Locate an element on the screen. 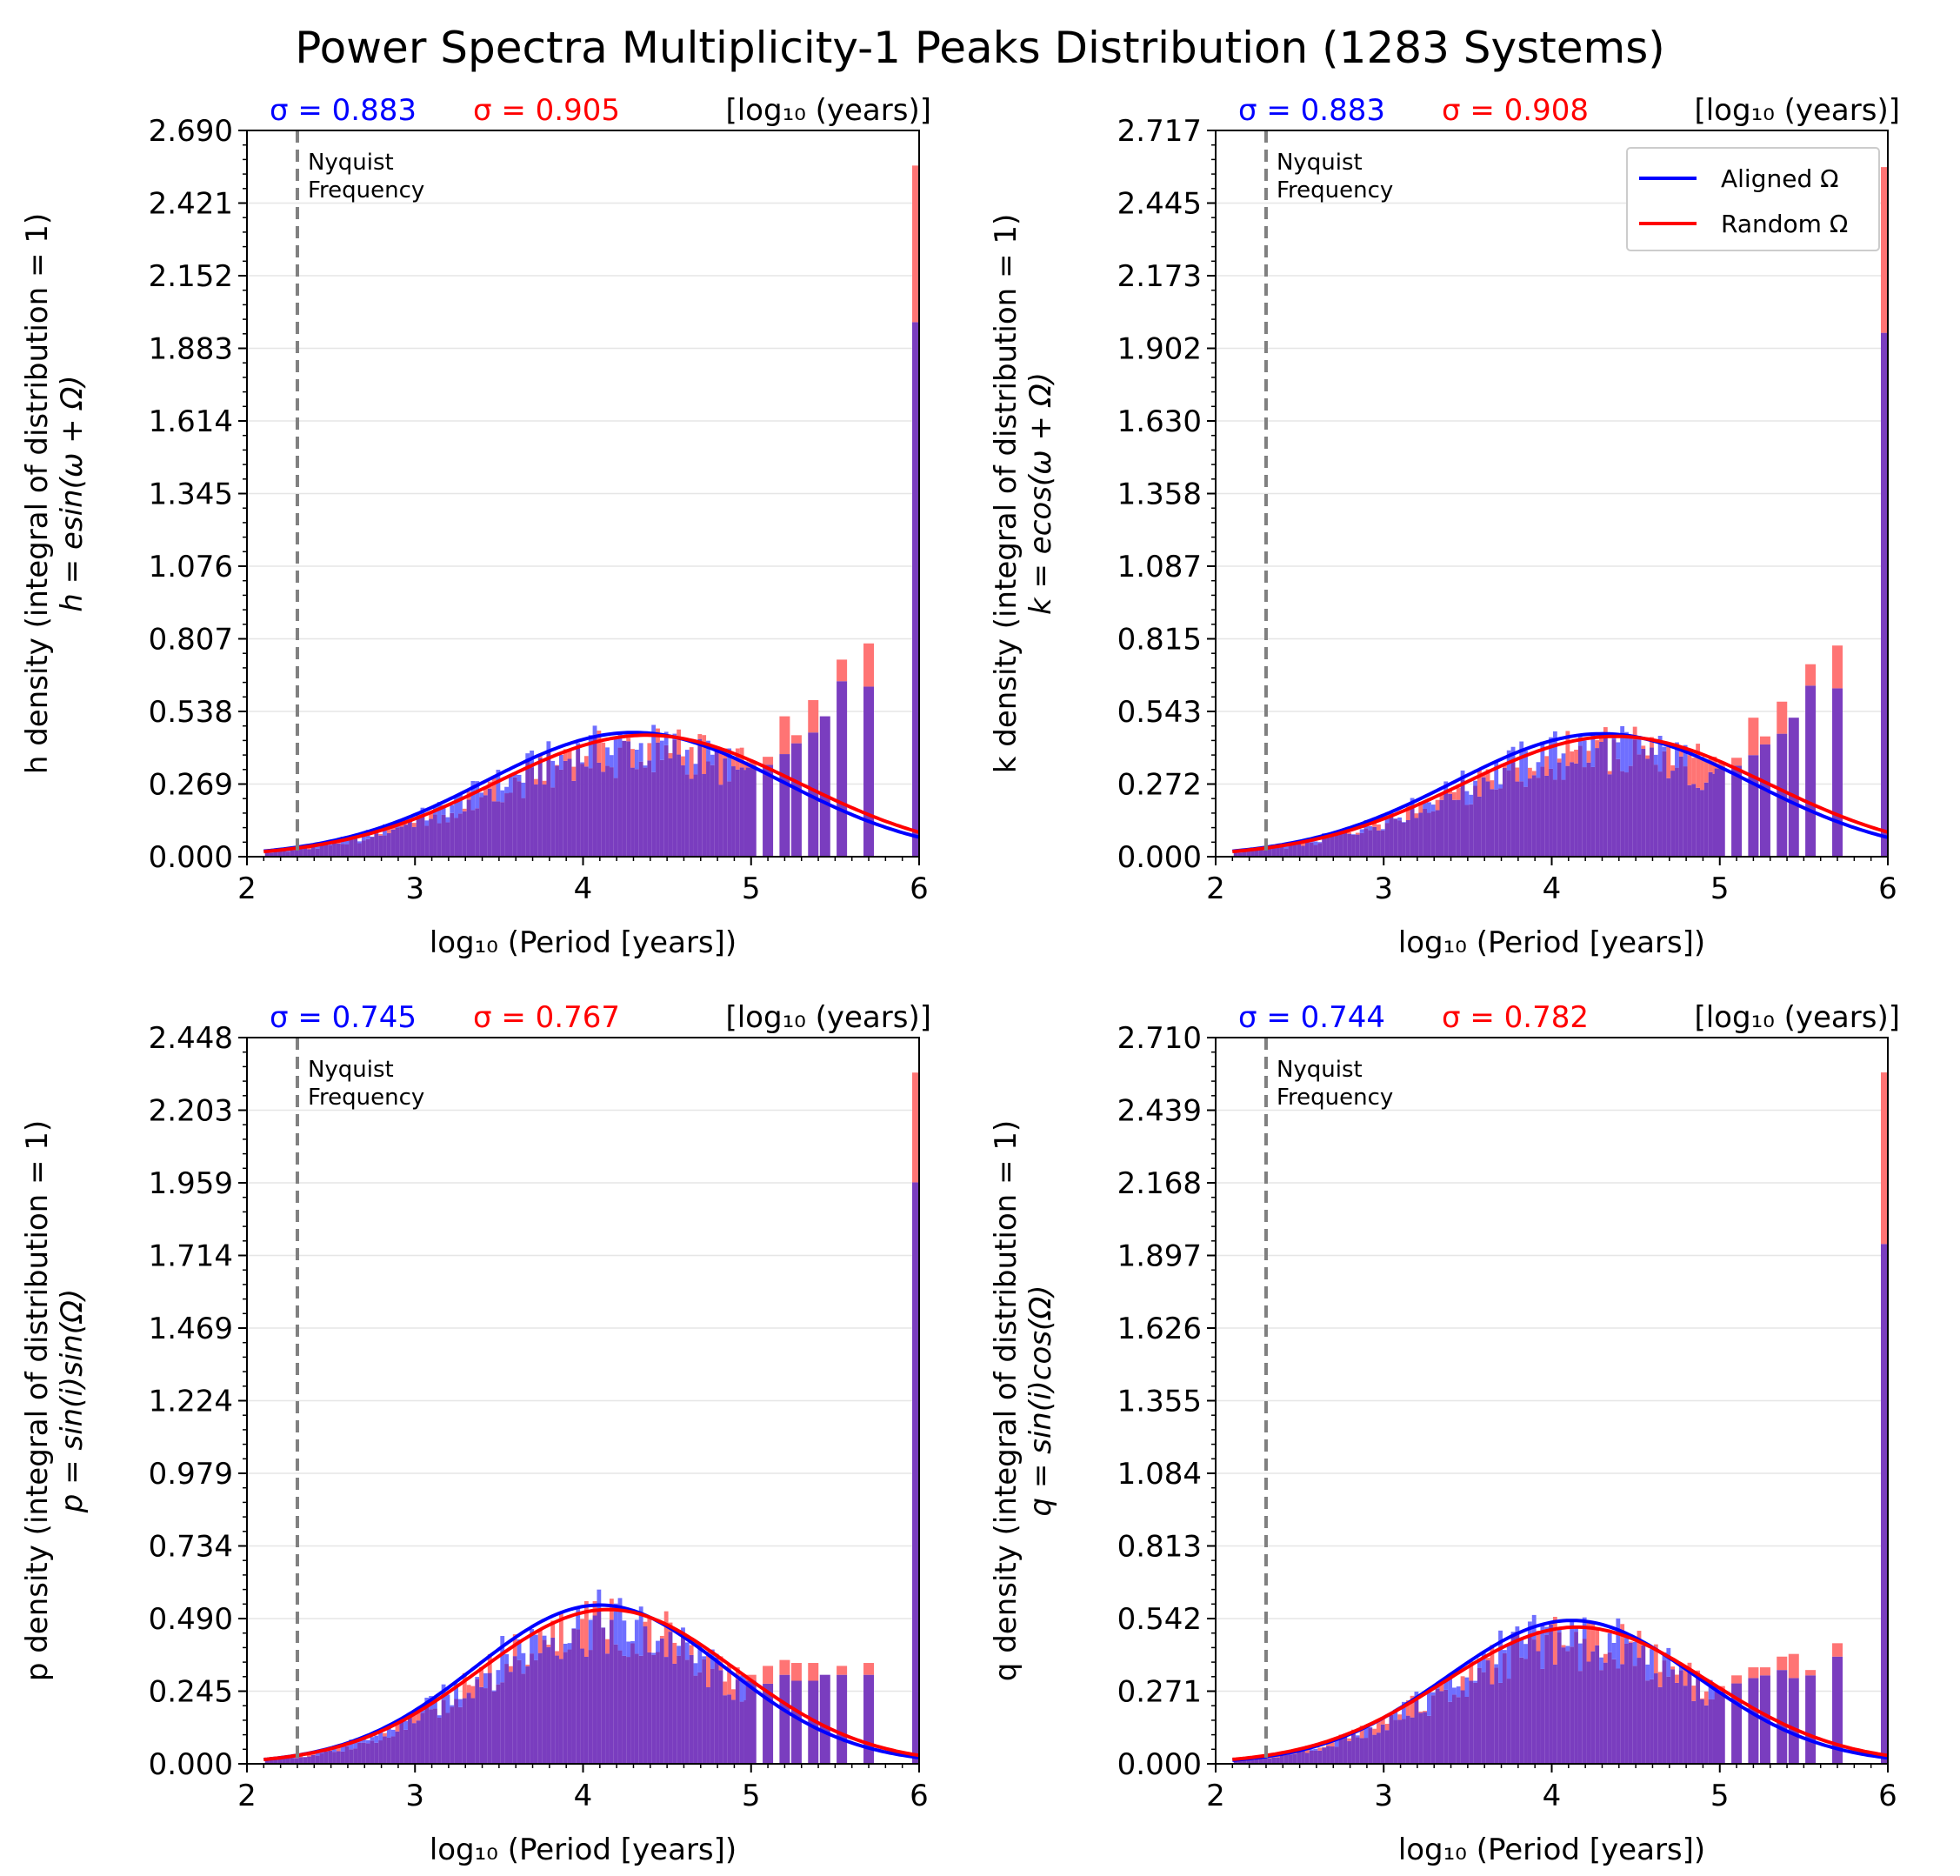 Image resolution: width=1960 pixels, height=1876 pixels. y-tick-label: 1.355 is located at coordinates (1159, 1402).